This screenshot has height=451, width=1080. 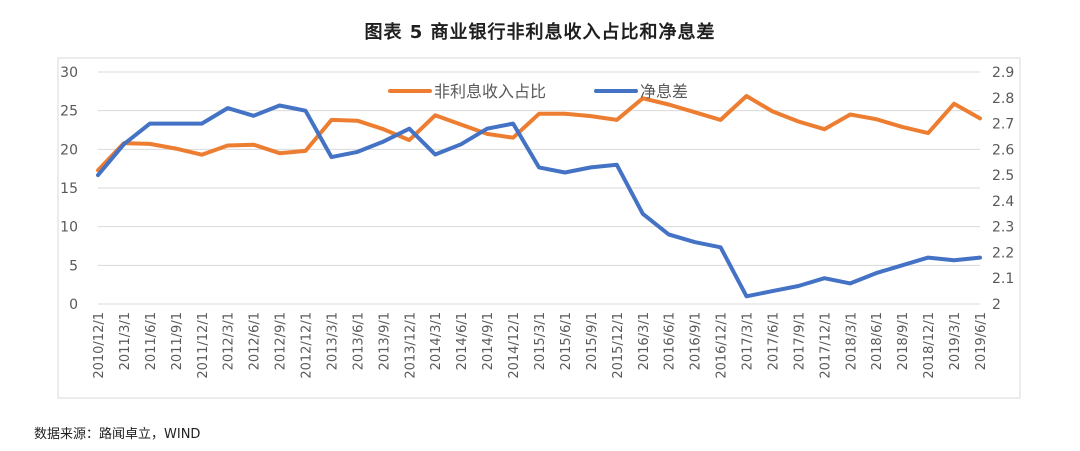 I want to click on x-tick-label: 2014/3/1, so click(x=436, y=341).